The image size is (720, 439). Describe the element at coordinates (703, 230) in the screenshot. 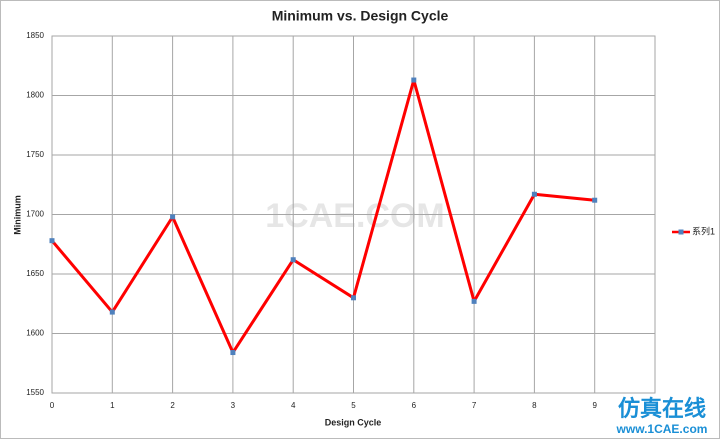

I see `legend-label: 系列1` at that location.